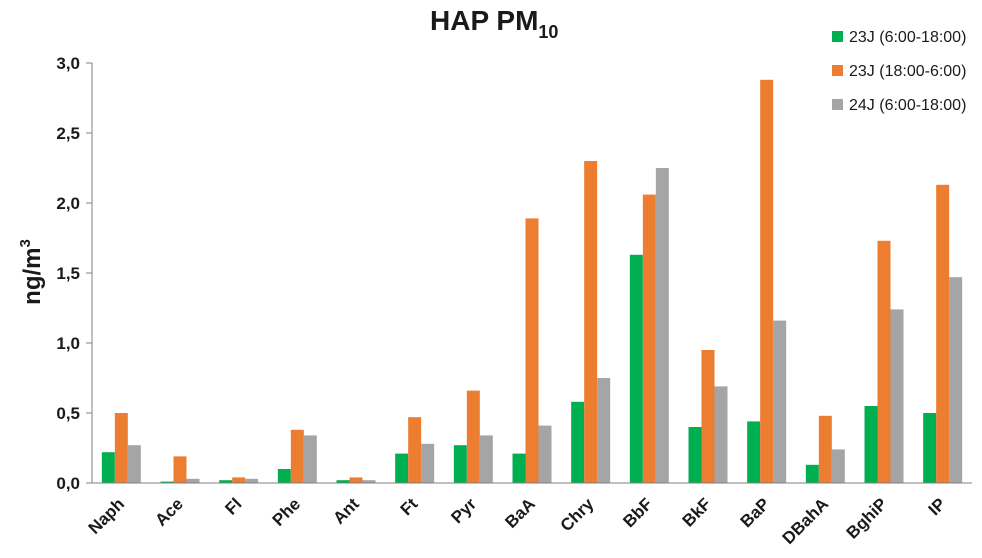  Describe the element at coordinates (577, 514) in the screenshot. I see `x-tick-label: Chry` at that location.